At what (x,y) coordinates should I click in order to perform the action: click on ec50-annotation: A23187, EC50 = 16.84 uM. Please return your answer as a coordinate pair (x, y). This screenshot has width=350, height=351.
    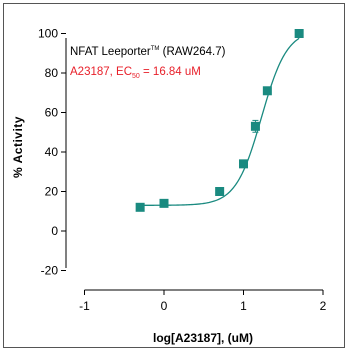
    Looking at the image, I should click on (135, 73).